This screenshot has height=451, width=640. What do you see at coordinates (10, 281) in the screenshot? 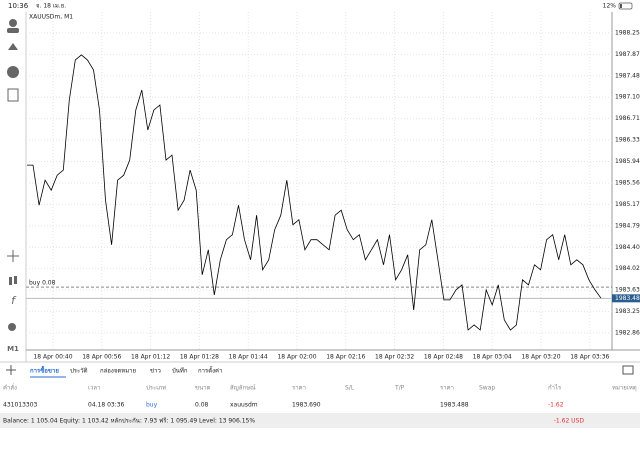
I see `candle-icon` at bounding box center [10, 281].